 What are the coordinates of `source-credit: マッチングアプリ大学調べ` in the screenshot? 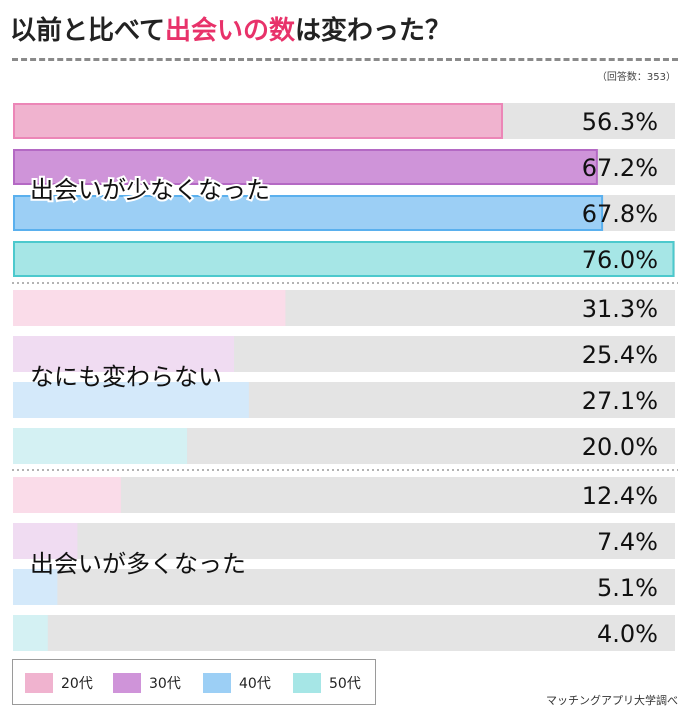 It's located at (612, 700).